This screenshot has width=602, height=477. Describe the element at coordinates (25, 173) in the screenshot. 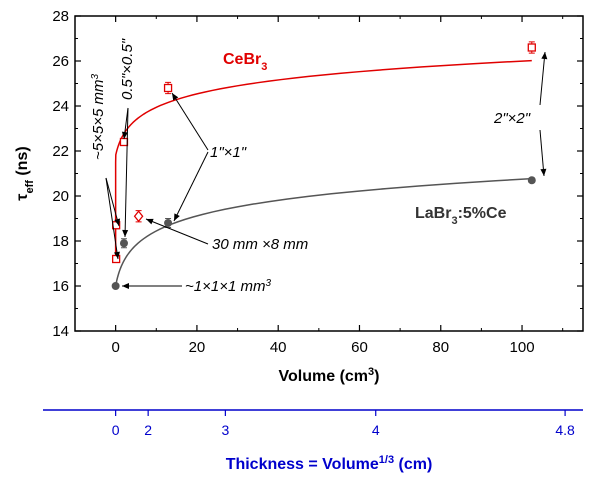

I see `y-axis-title: τeff (ns)` at that location.